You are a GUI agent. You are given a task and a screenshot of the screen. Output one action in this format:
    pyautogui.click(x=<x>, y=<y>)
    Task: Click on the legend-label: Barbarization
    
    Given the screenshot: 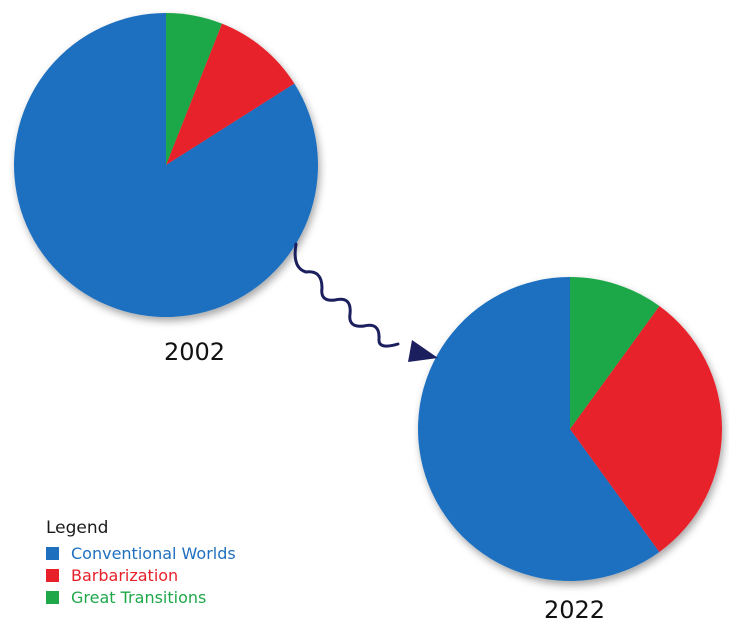 What is the action you would take?
    pyautogui.click(x=125, y=575)
    